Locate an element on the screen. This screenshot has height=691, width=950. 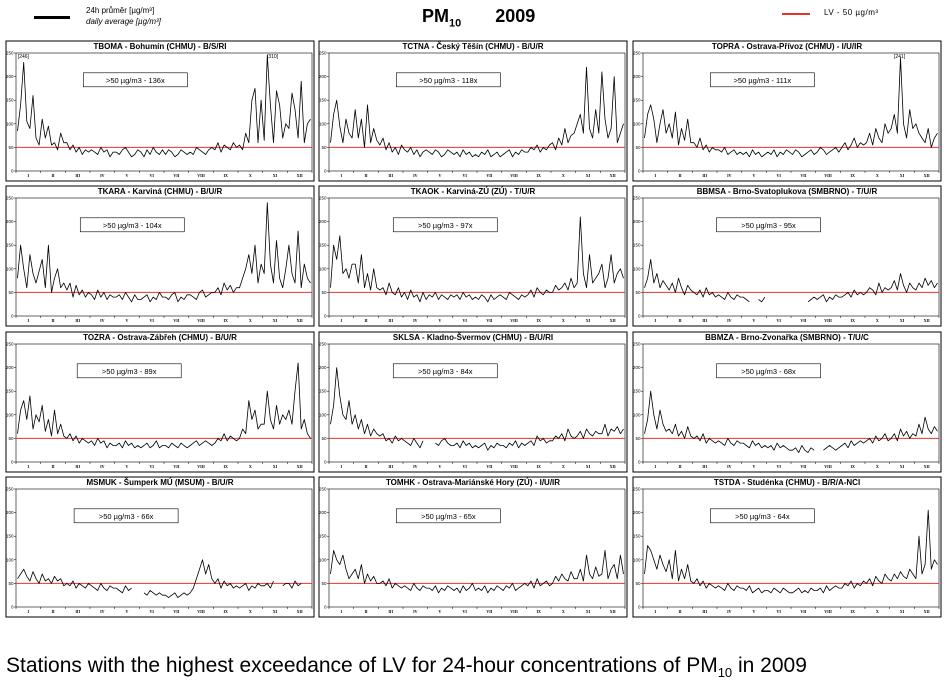
limit-legend-swatch is located at coordinates (796, 14).